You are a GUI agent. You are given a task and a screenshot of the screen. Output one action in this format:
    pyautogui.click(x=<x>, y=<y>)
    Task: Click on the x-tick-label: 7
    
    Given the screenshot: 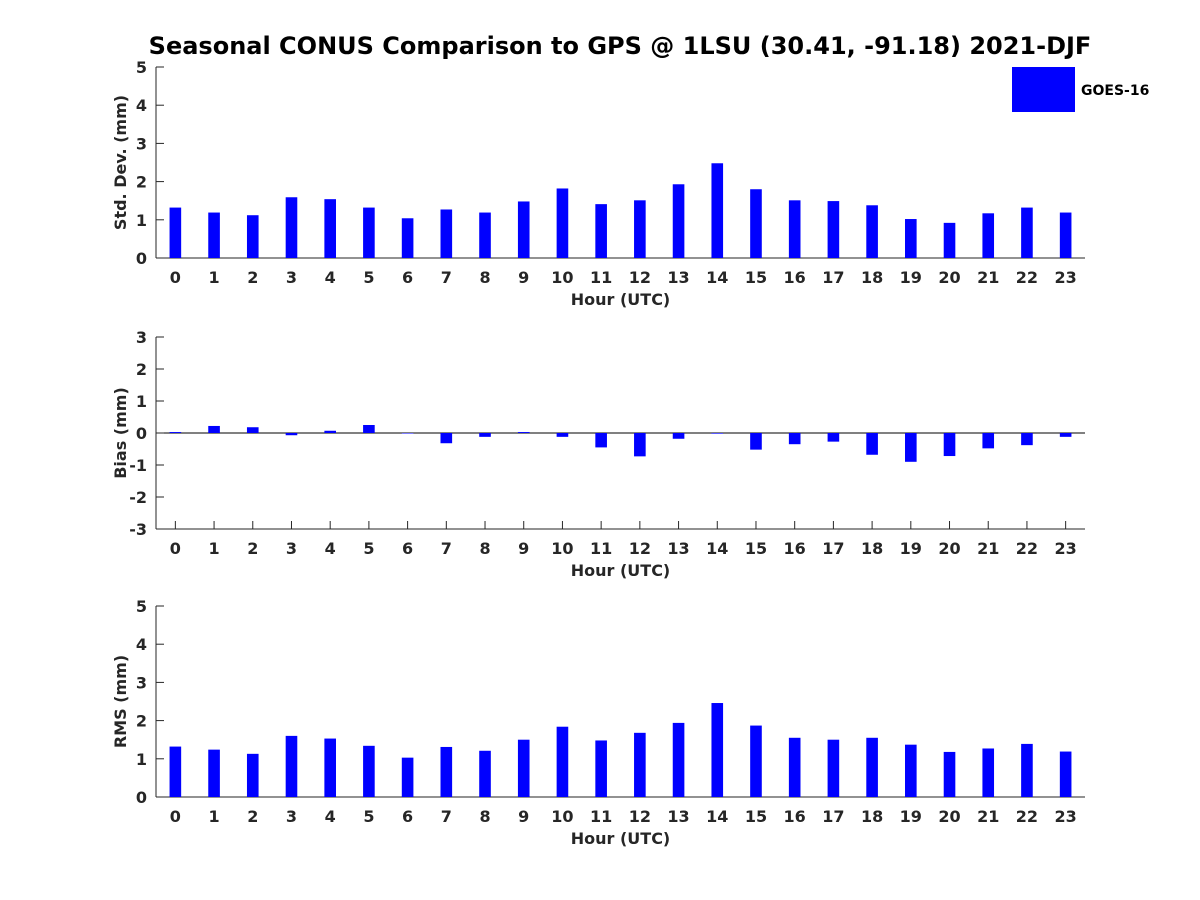 What is the action you would take?
    pyautogui.click(x=446, y=548)
    